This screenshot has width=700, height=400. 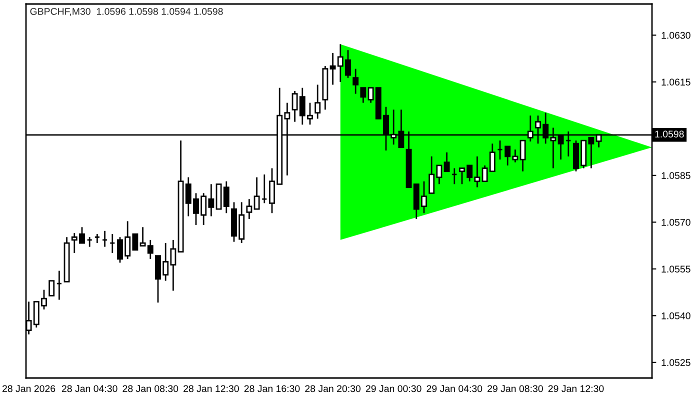 I want to click on y-tick-label: 1.0555, so click(x=676, y=269).